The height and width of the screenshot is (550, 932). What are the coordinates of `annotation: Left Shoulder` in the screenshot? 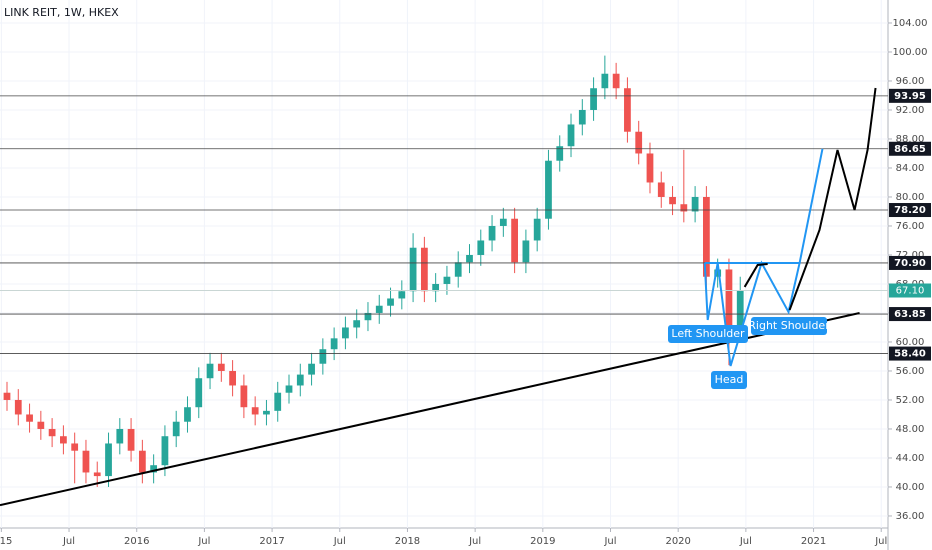 It's located at (708, 333).